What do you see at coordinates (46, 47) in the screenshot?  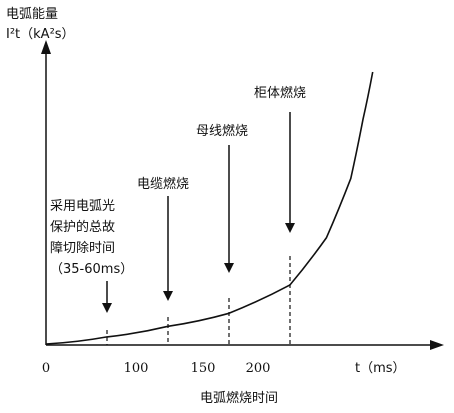 I see `y-axis-arrow` at bounding box center [46, 47].